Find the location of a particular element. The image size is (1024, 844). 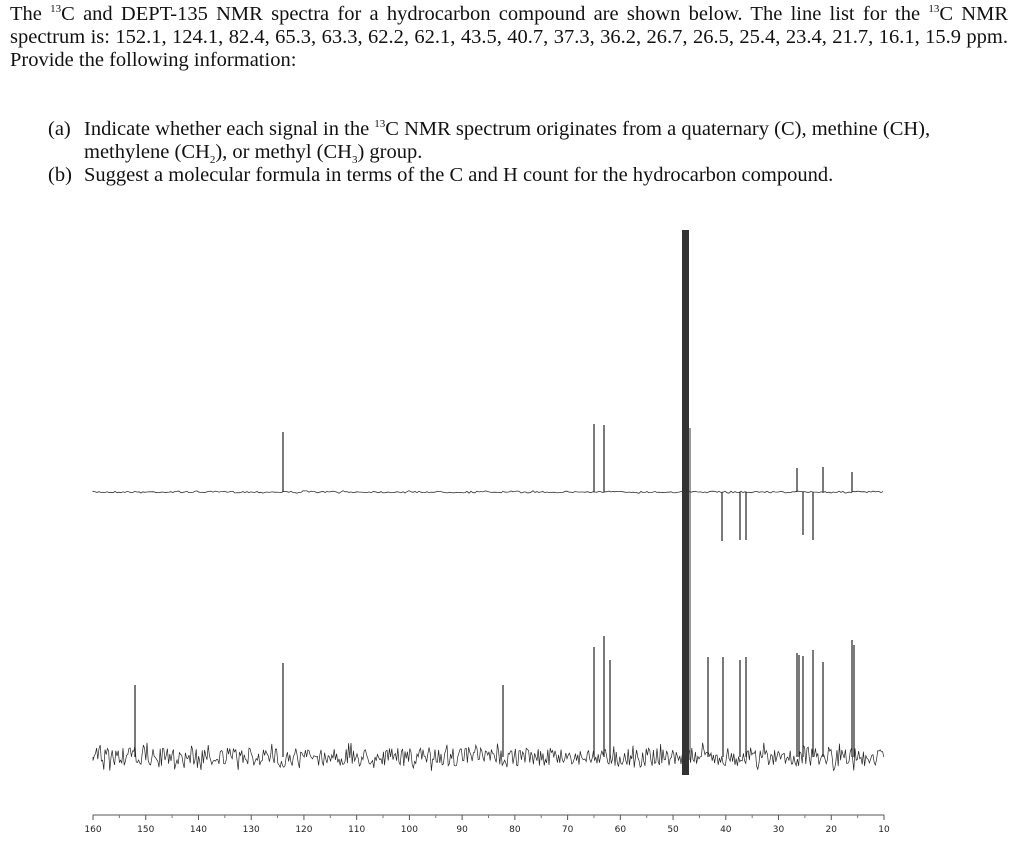

text-run: ) group. is located at coordinates (390, 152).